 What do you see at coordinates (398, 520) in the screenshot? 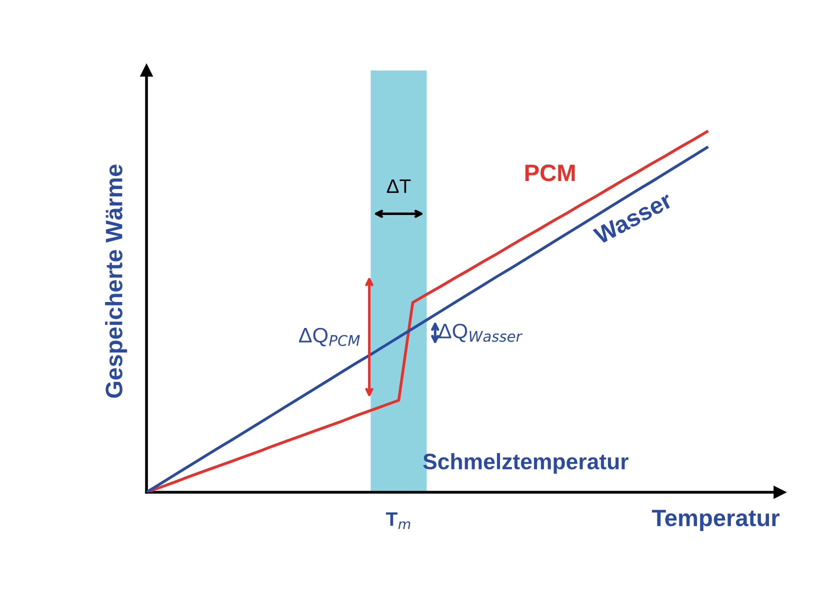
I see `text: T$_{m}$` at bounding box center [398, 520].